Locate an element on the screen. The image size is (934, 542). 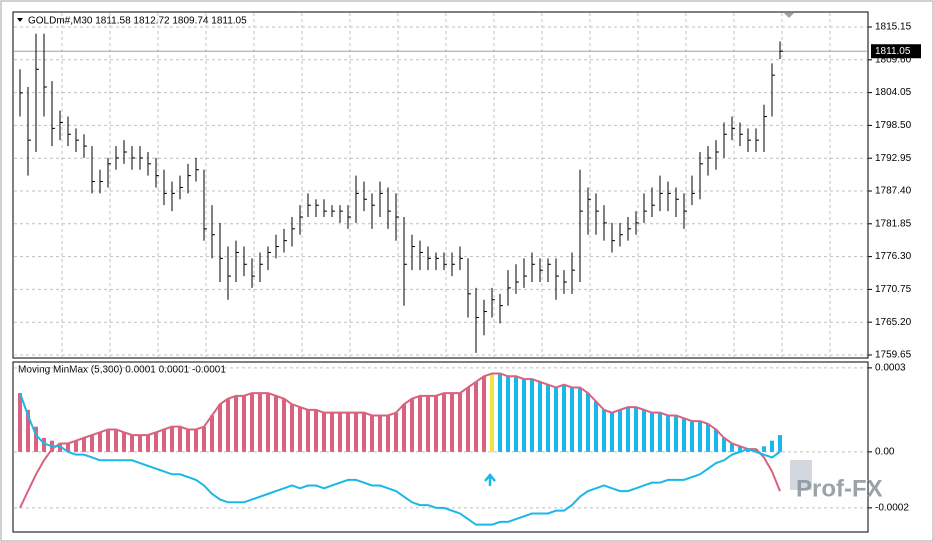
y-tick-label: 1809.60 is located at coordinates (893, 59).